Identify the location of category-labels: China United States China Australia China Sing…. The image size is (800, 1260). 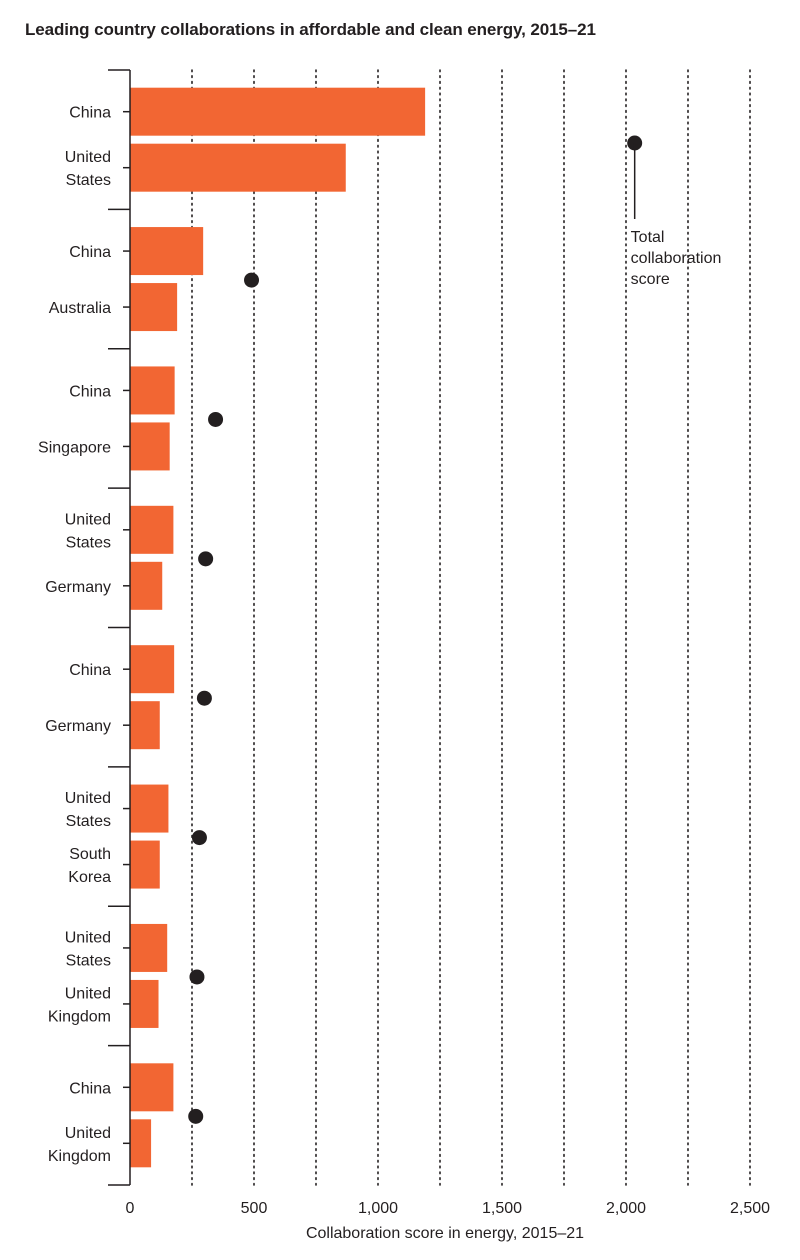
(74, 635).